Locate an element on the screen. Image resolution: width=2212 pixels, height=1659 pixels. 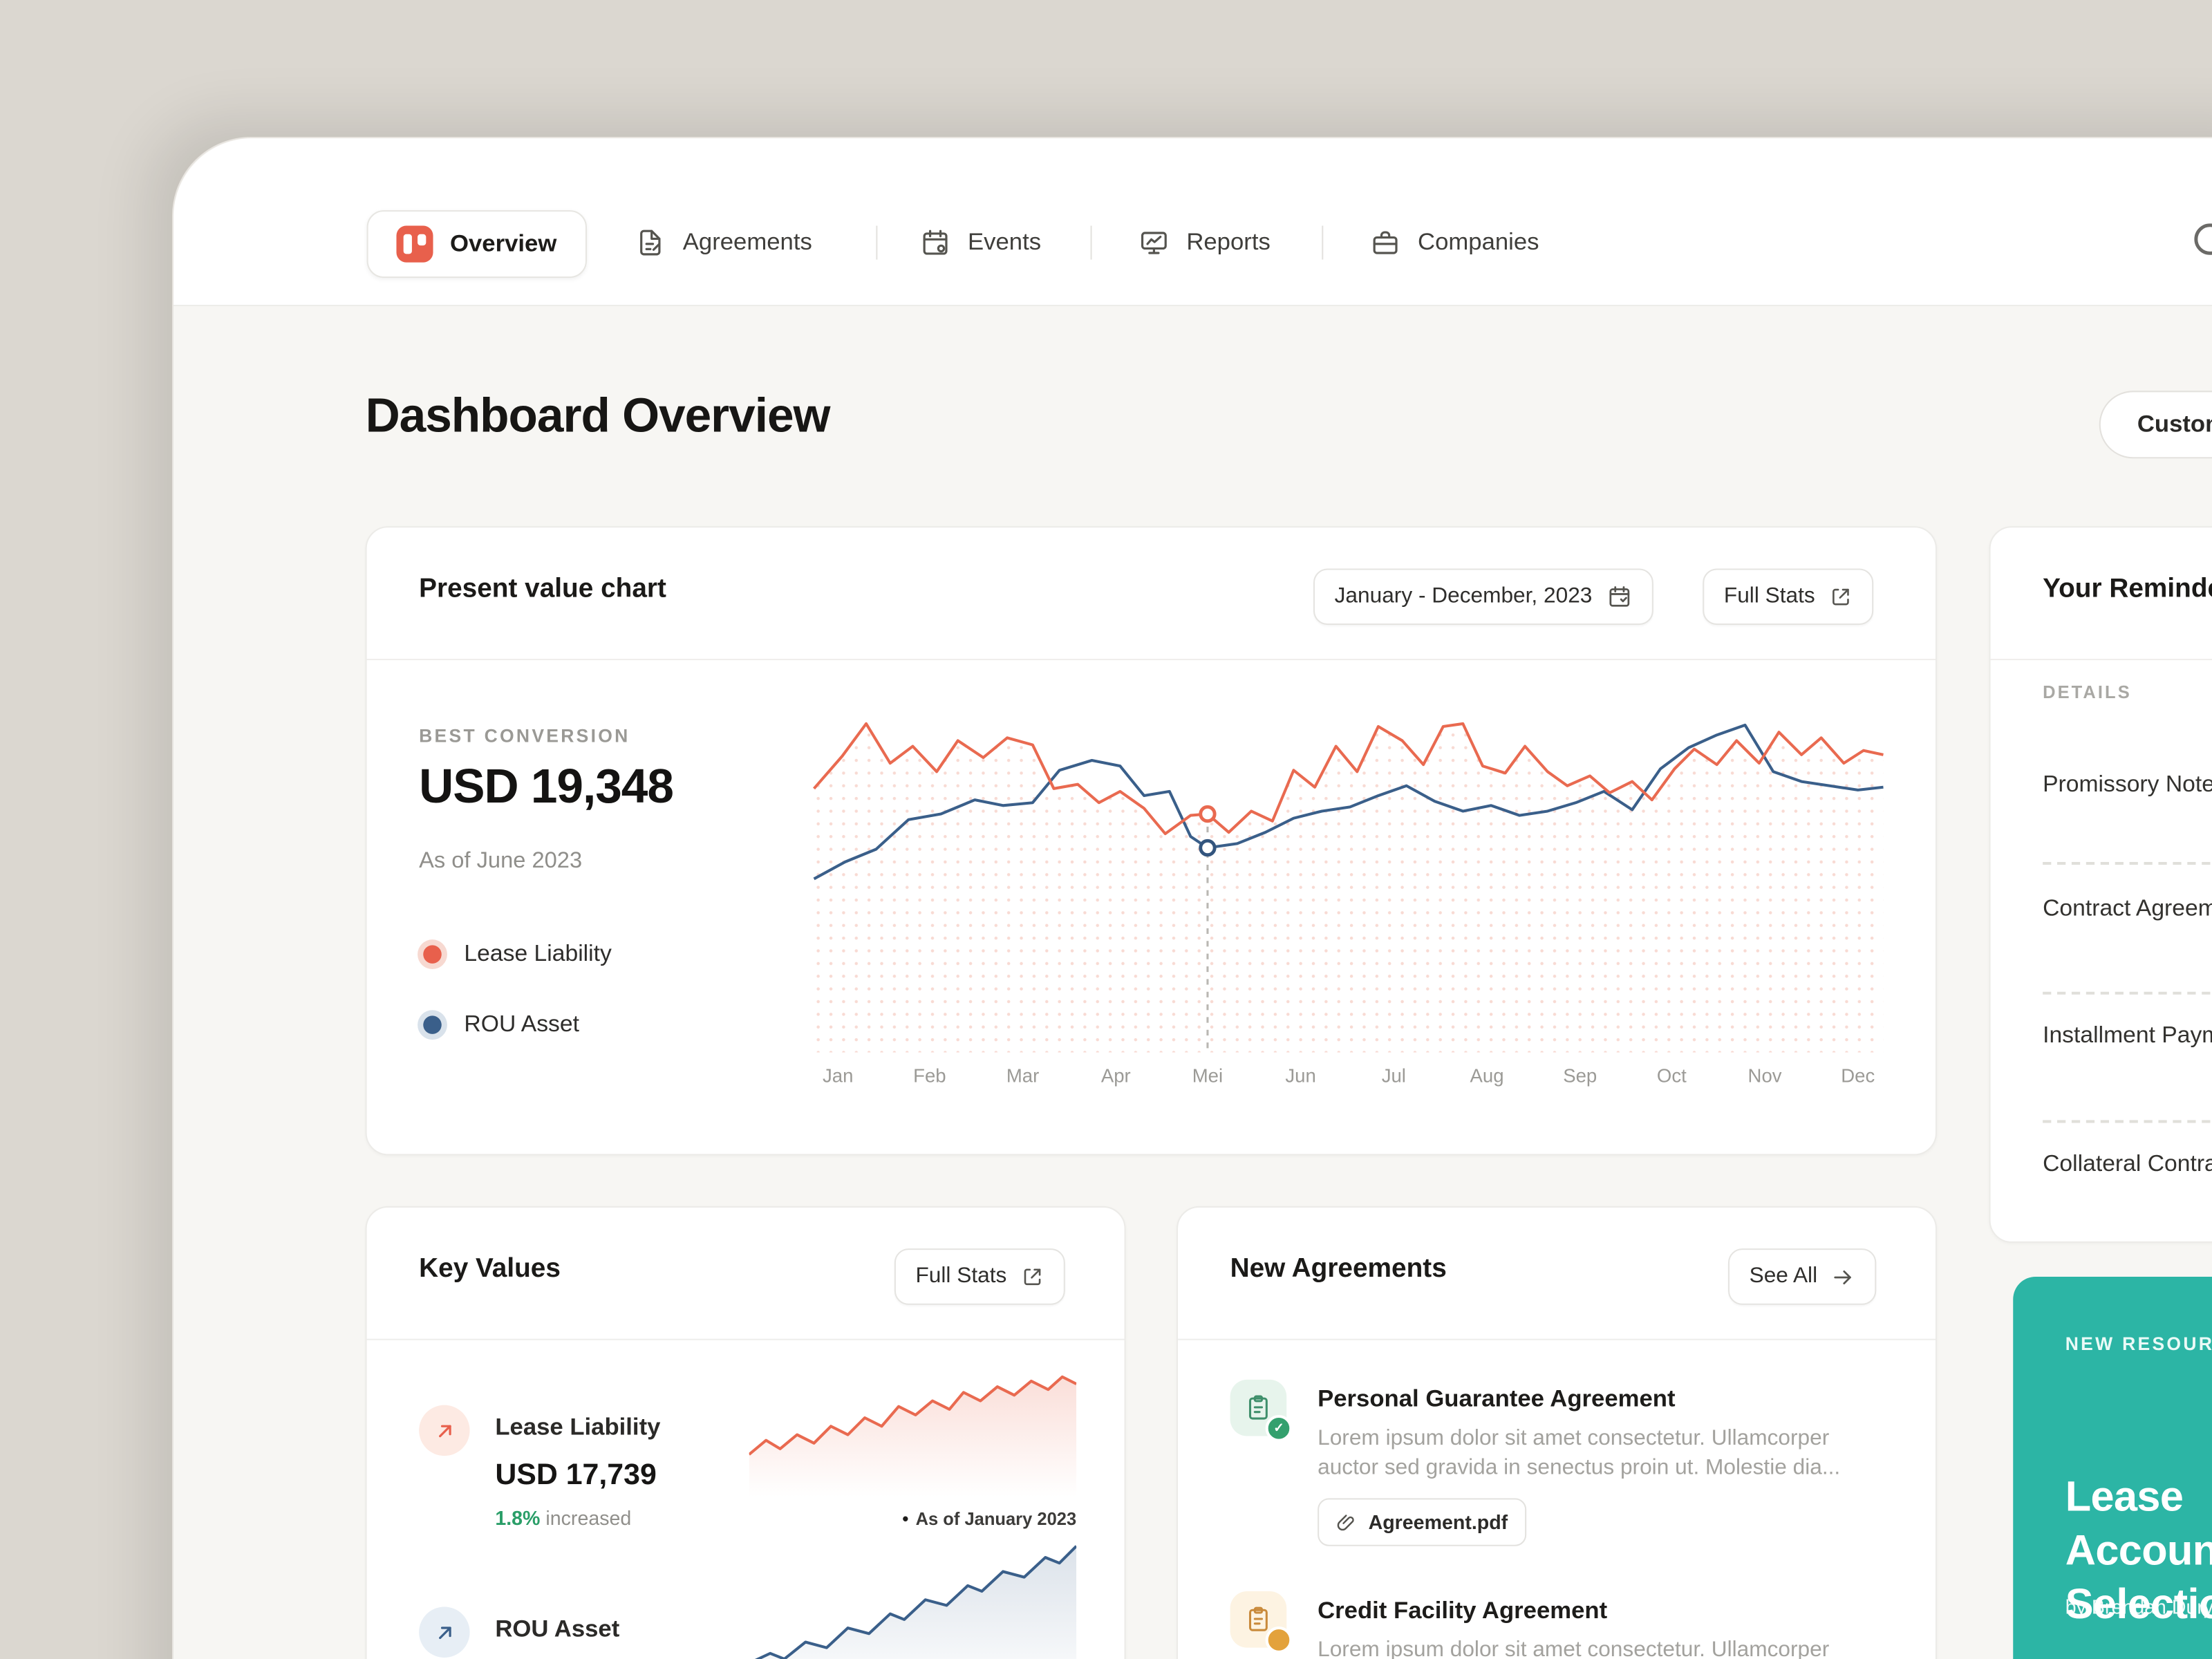
svg-text: Jul is located at coordinates (1394, 1075).